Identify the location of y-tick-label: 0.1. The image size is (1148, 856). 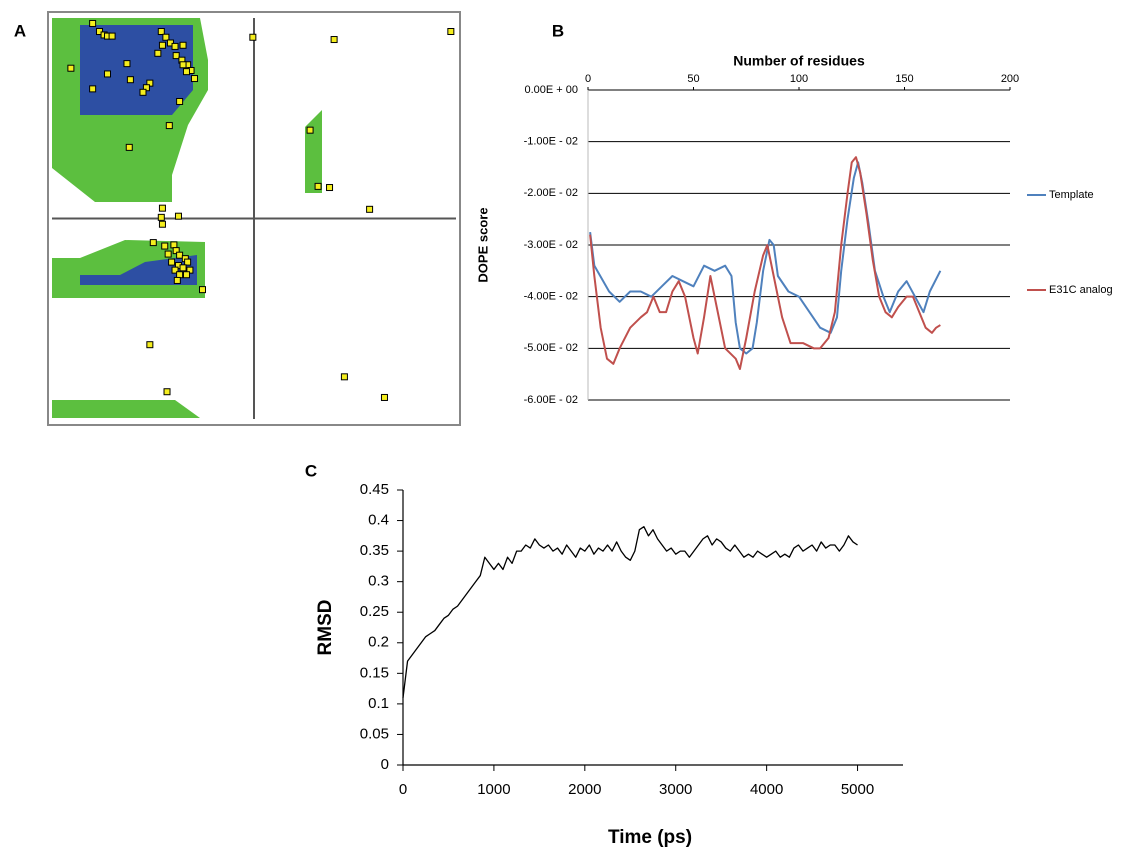
(378, 703).